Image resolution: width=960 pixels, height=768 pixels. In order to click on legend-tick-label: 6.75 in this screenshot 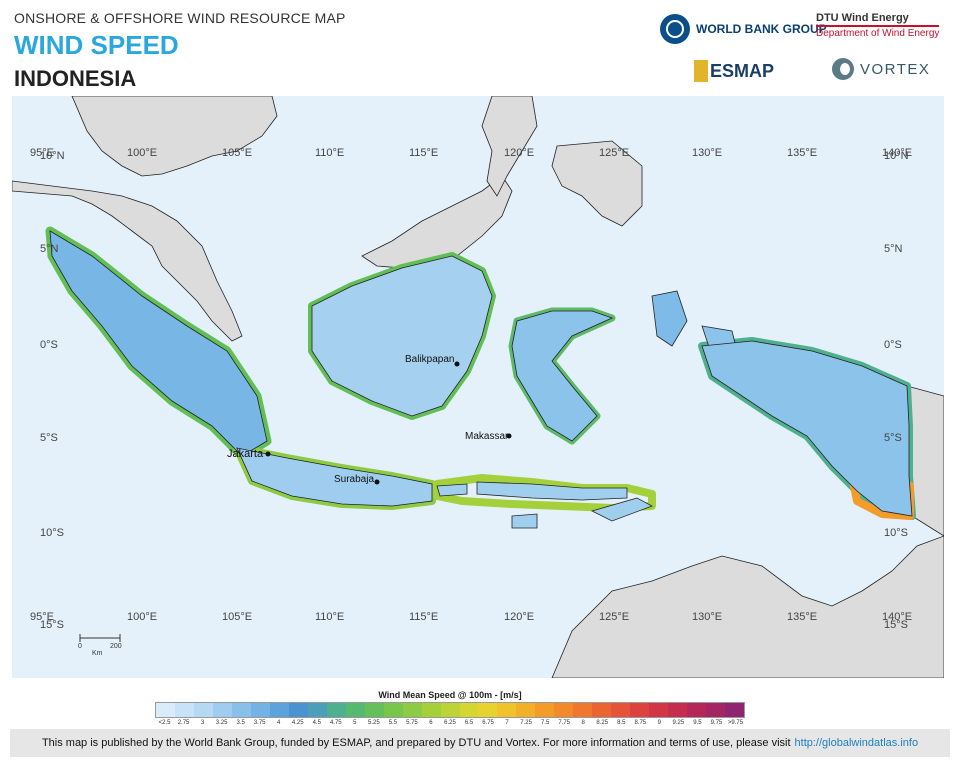, I will do `click(488, 723)`.